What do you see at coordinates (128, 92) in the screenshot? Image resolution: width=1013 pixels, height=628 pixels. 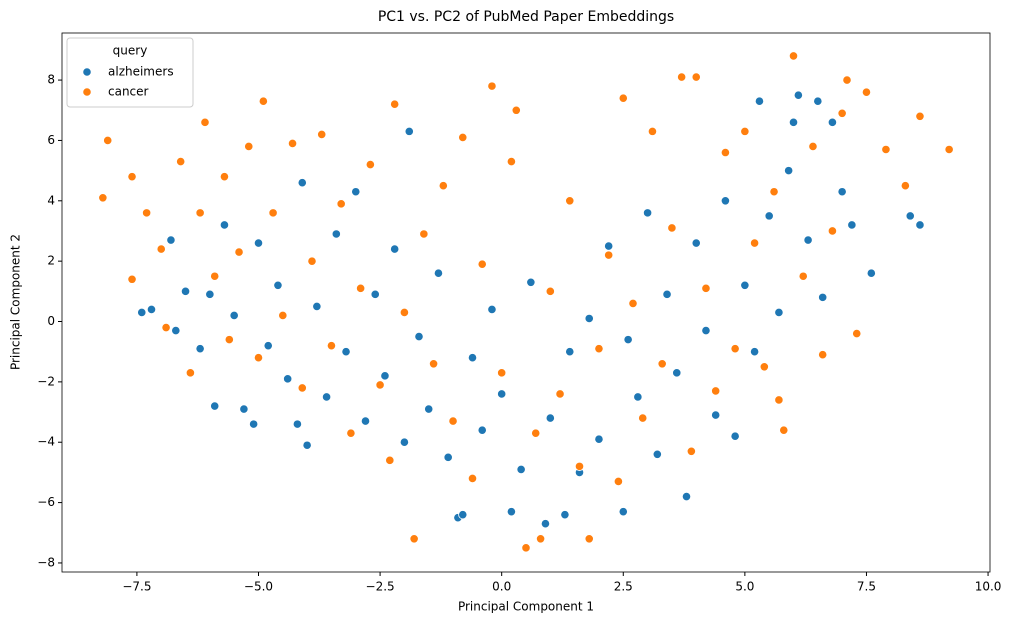 I see `legend-label: cancer` at bounding box center [128, 92].